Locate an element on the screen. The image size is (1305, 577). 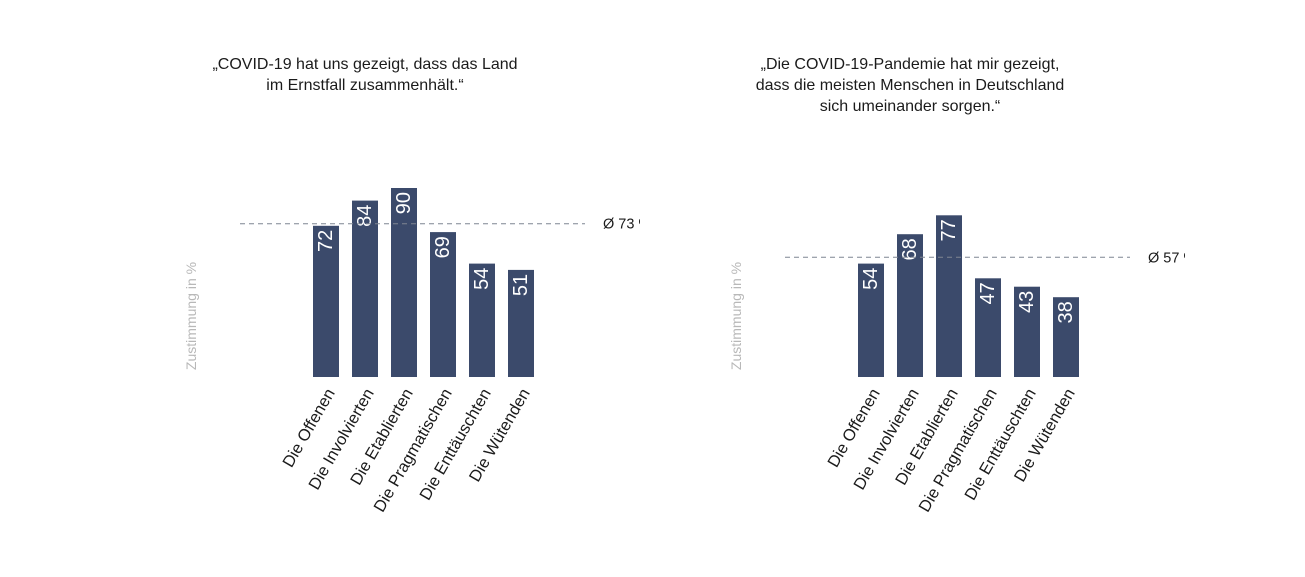
bar-value-label: 38 is located at coordinates (1066, 312).